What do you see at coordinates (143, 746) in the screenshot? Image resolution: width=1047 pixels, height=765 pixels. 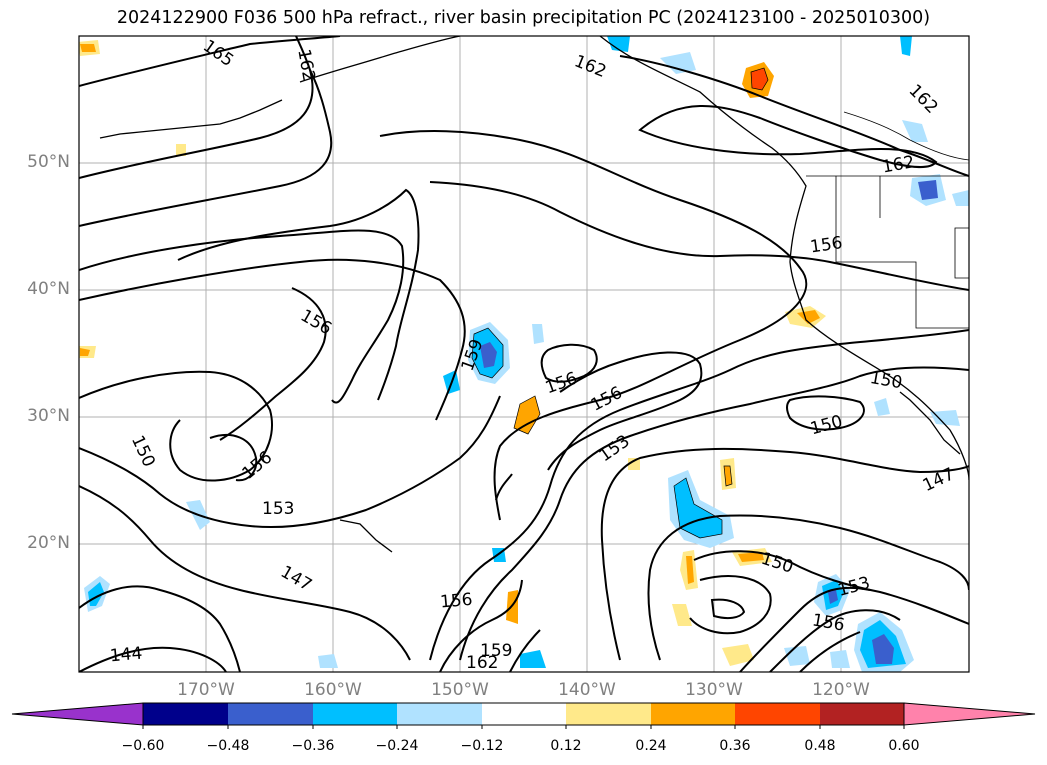 I see `colorbar-tick-label: −0.60` at bounding box center [143, 746].